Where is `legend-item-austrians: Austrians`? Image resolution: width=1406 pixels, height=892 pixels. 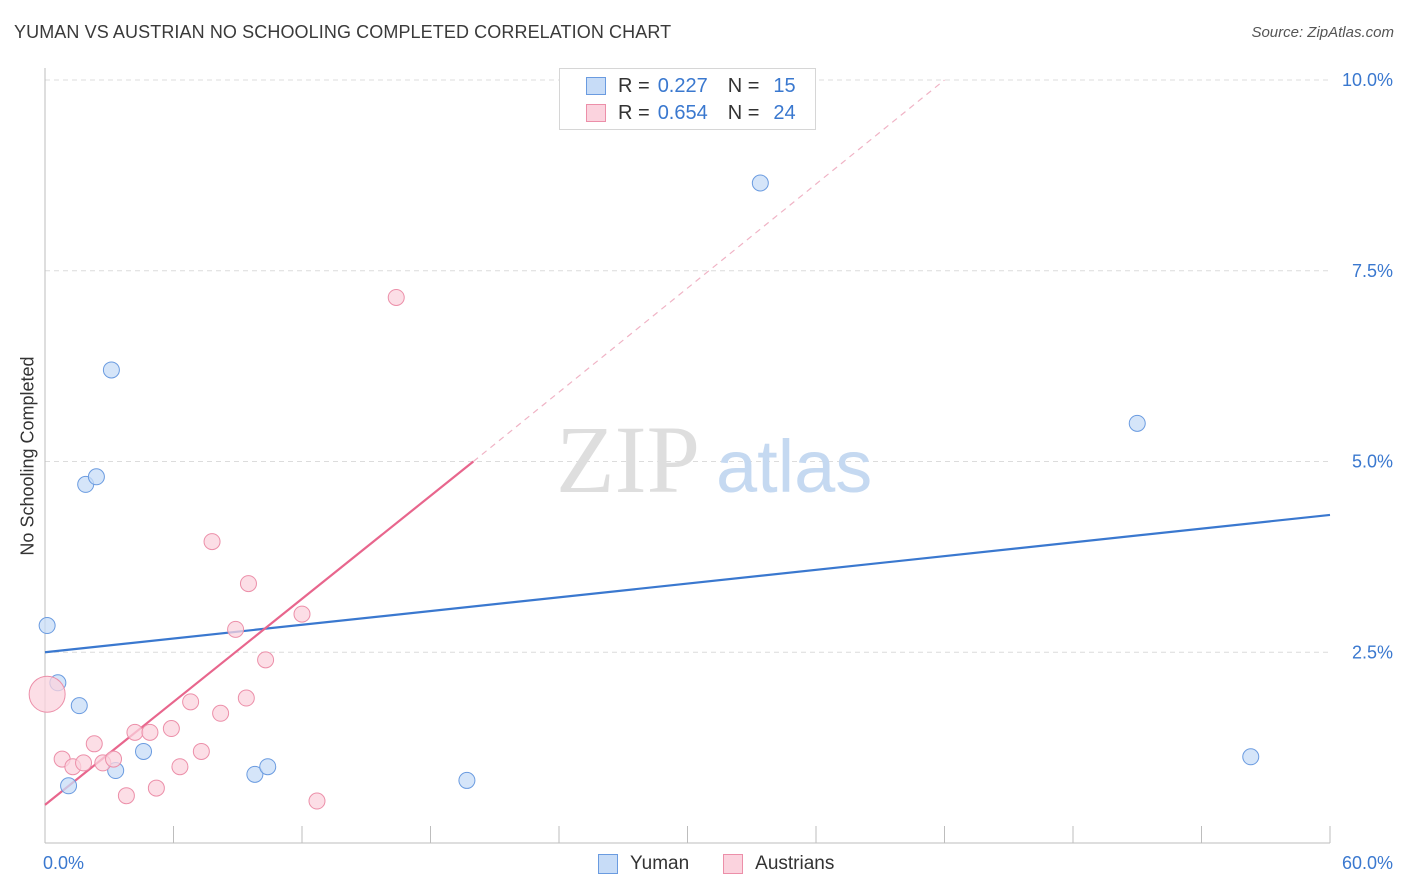
legend-item-austrians: Austrians is located at coordinates (778, 864).